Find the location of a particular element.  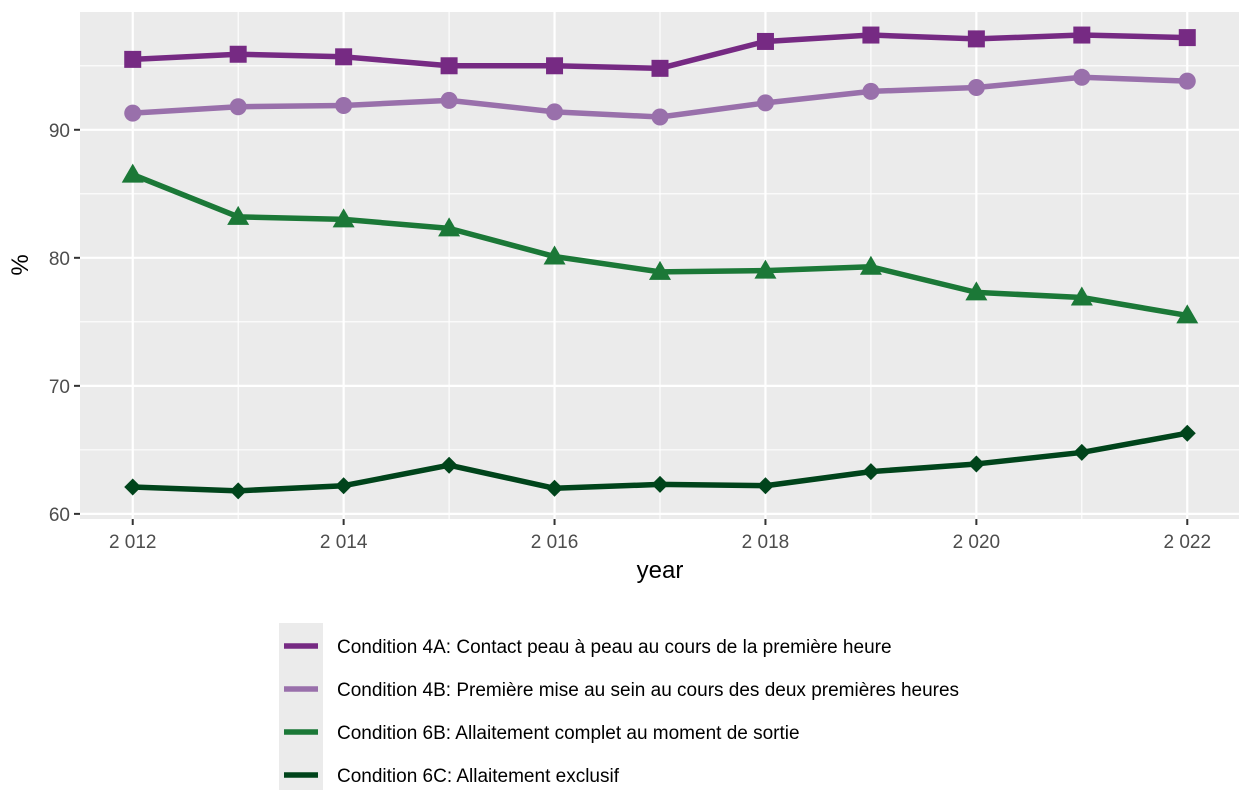

x-tick-label: 2 018 is located at coordinates (766, 542).